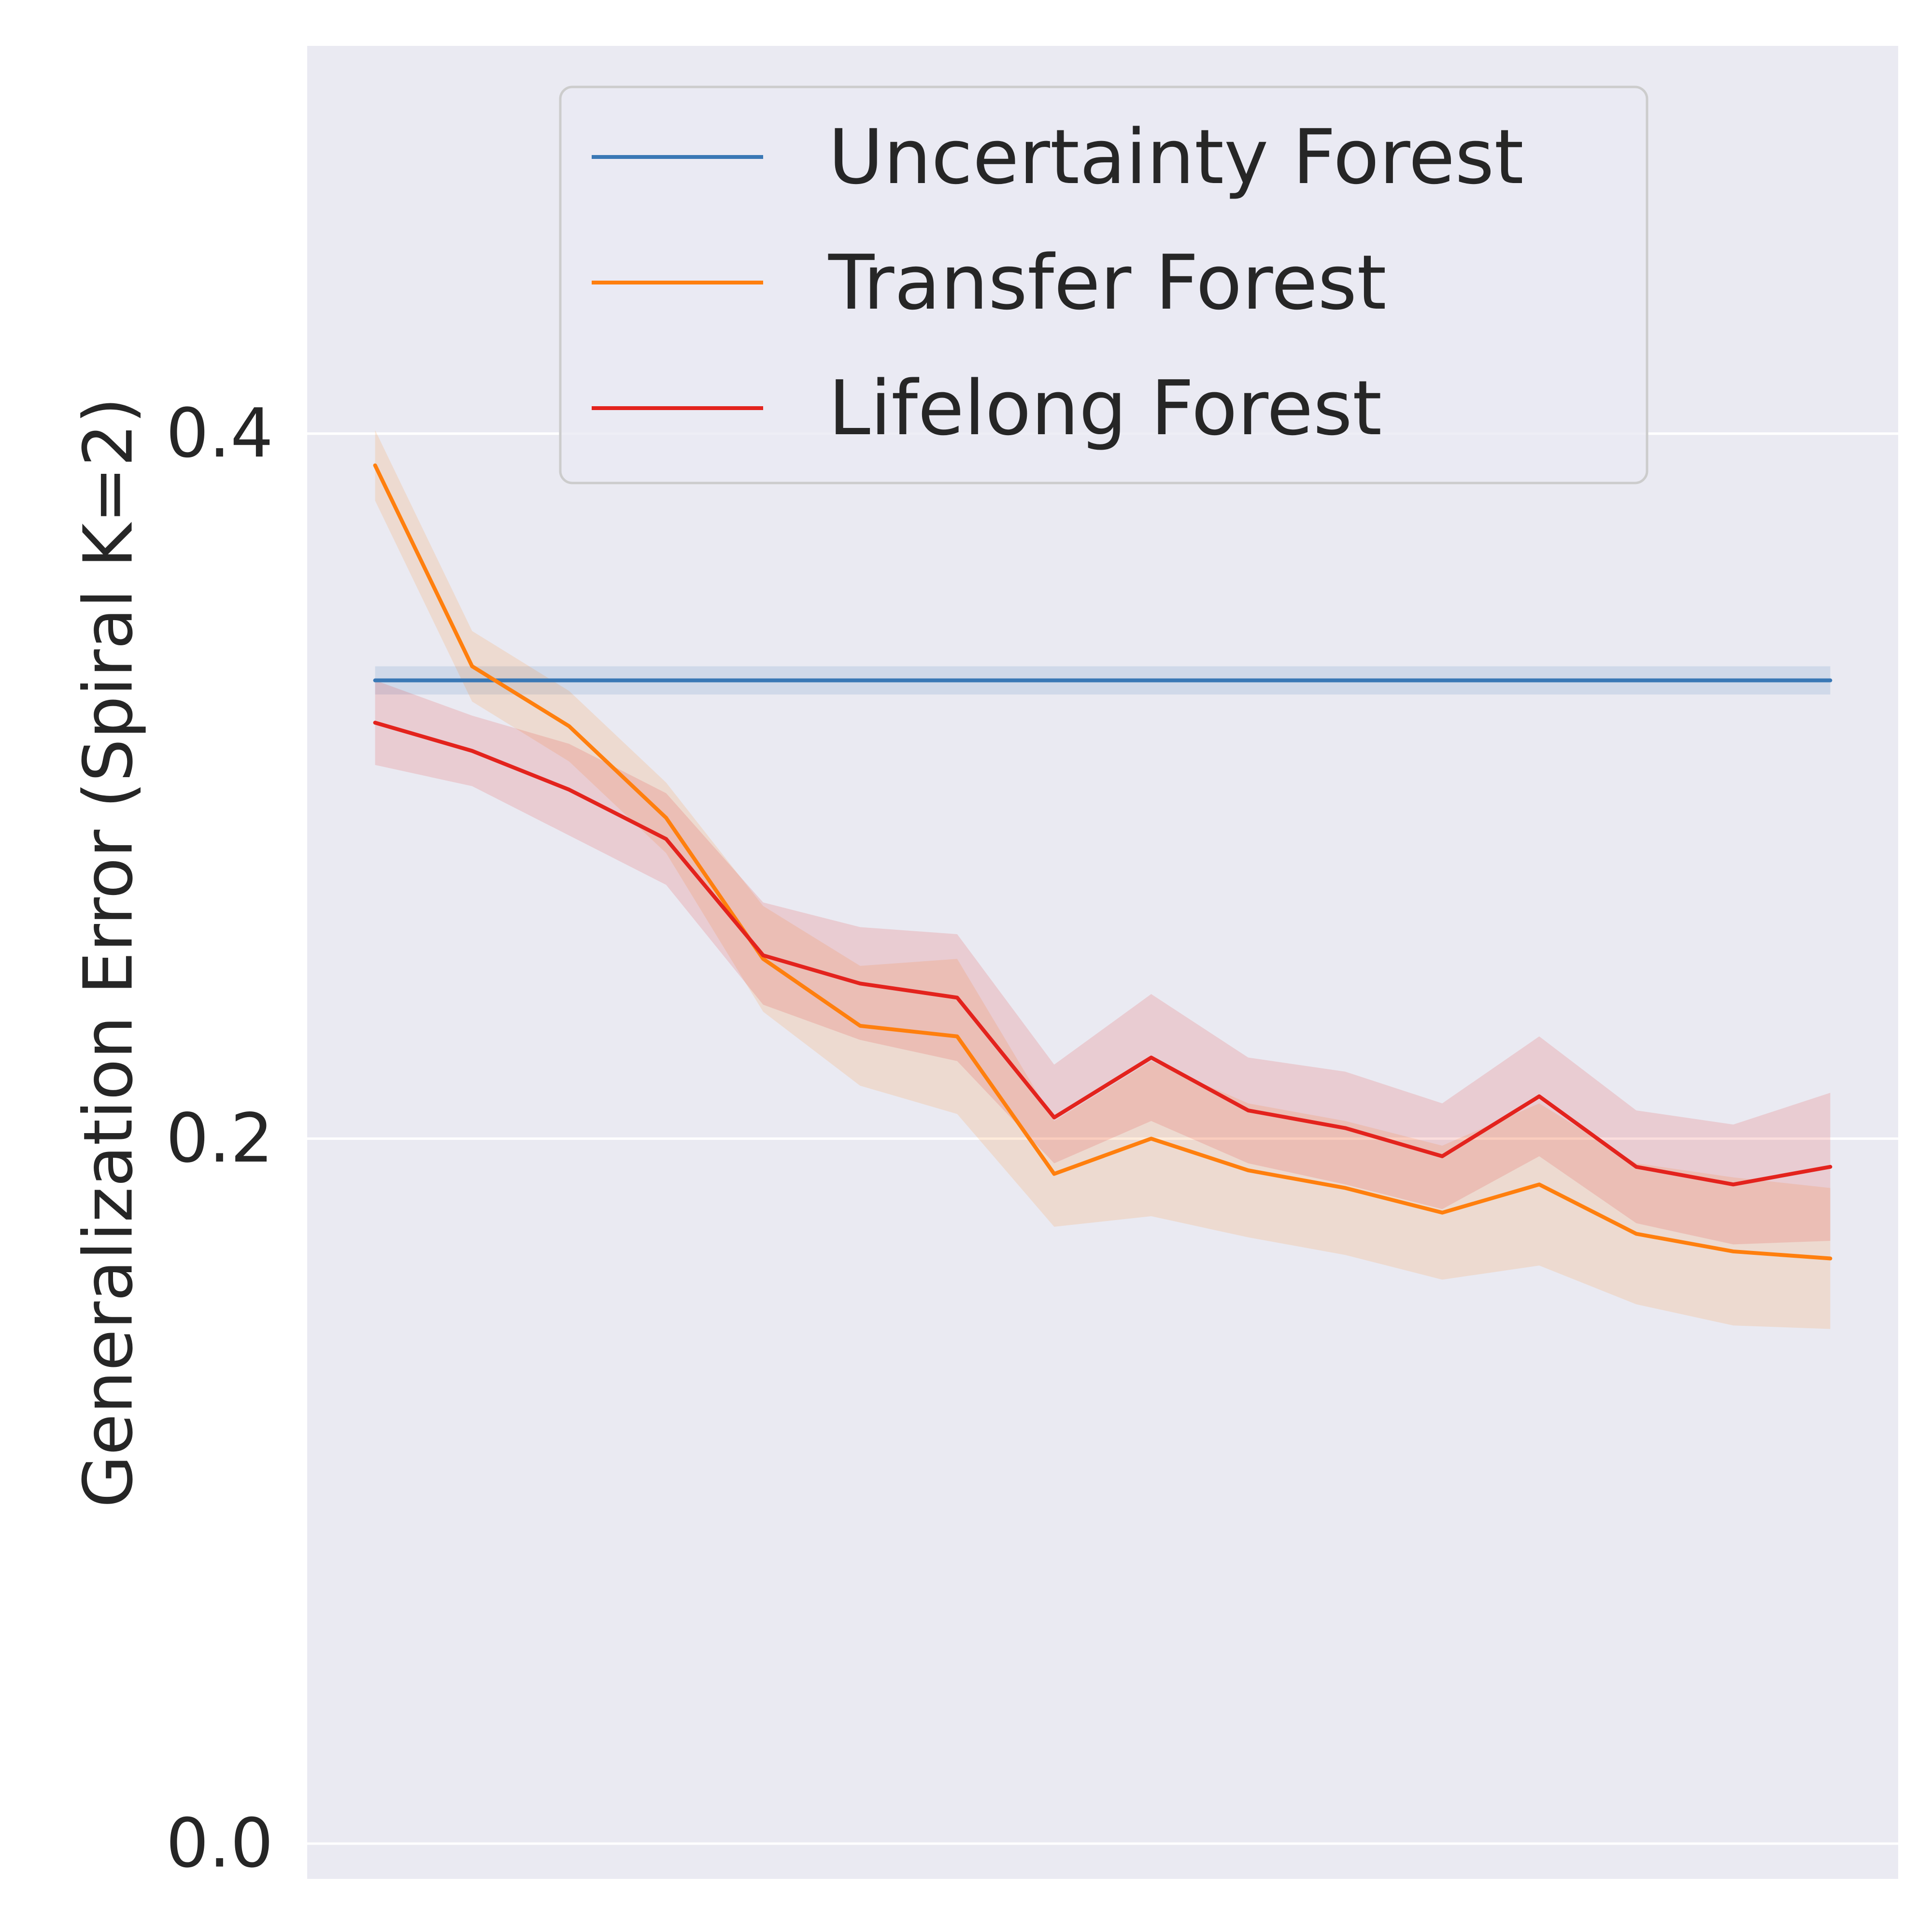 The width and height of the screenshot is (1932, 1932). What do you see at coordinates (219, 433) in the screenshot?
I see `y-tick-label-2: 0.4` at bounding box center [219, 433].